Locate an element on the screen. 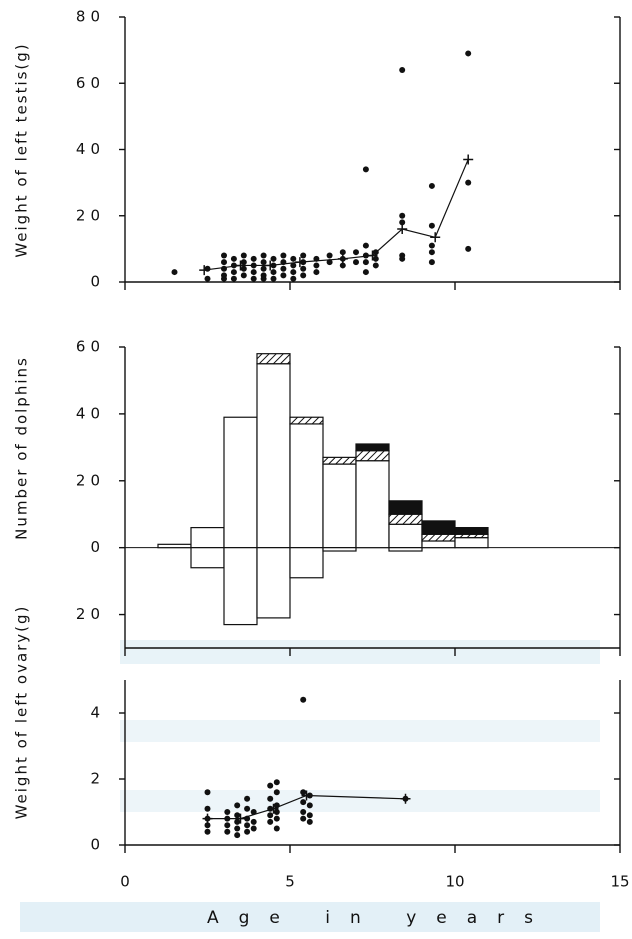  y-tick-label: 80 is located at coordinates (90, 17).